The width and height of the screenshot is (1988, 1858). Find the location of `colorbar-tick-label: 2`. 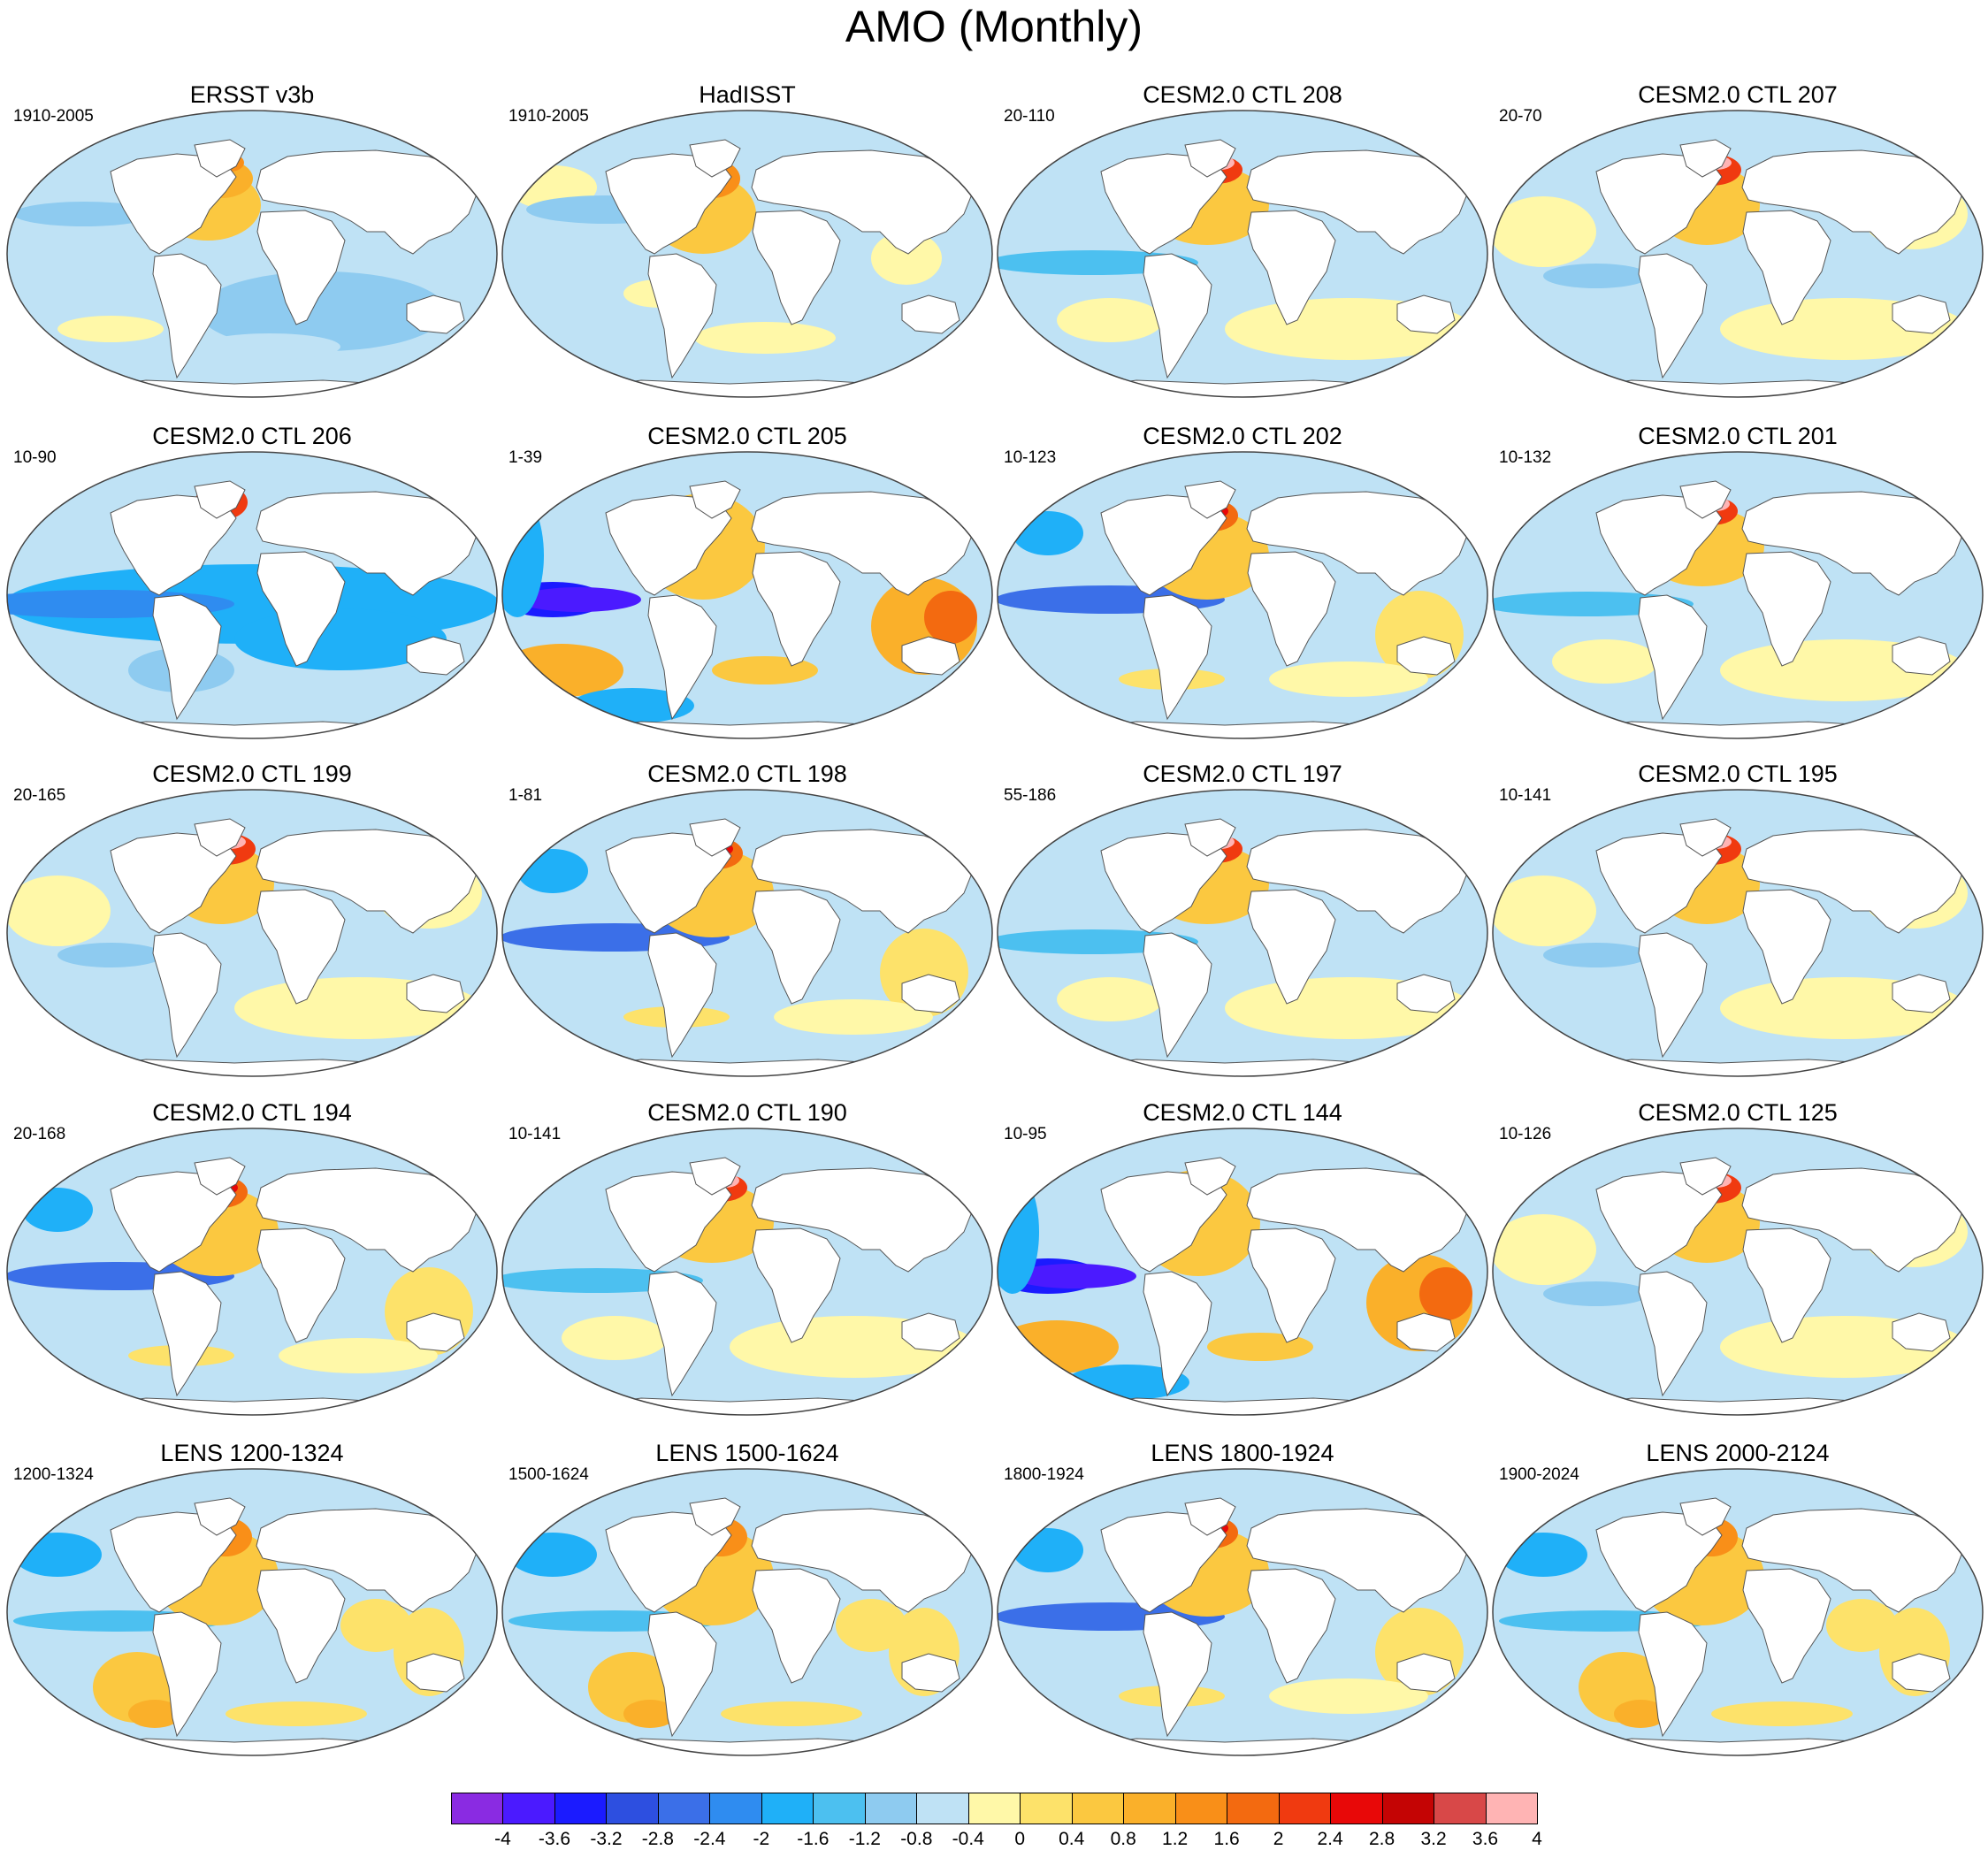

colorbar-tick-label: 2 is located at coordinates (1278, 1839).